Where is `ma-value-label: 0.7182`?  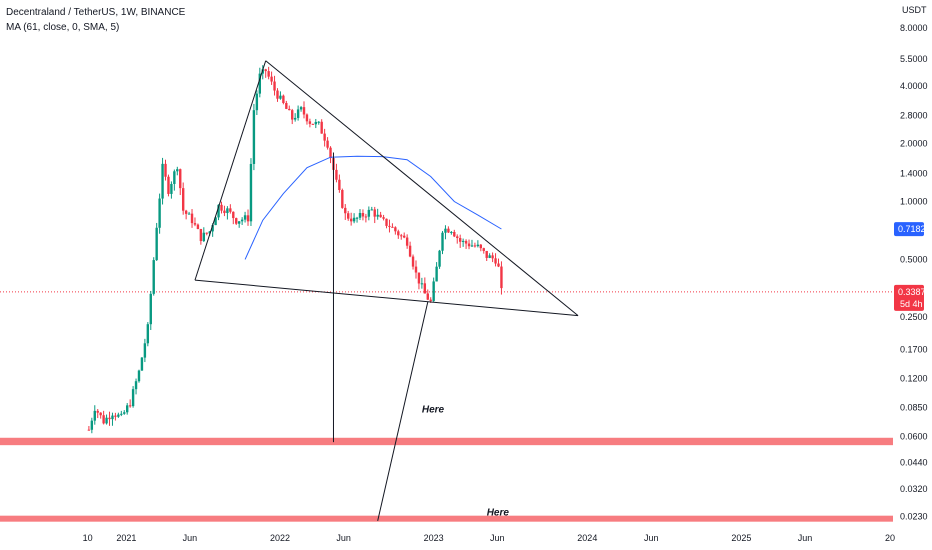
ma-value-label: 0.7182 is located at coordinates (912, 229).